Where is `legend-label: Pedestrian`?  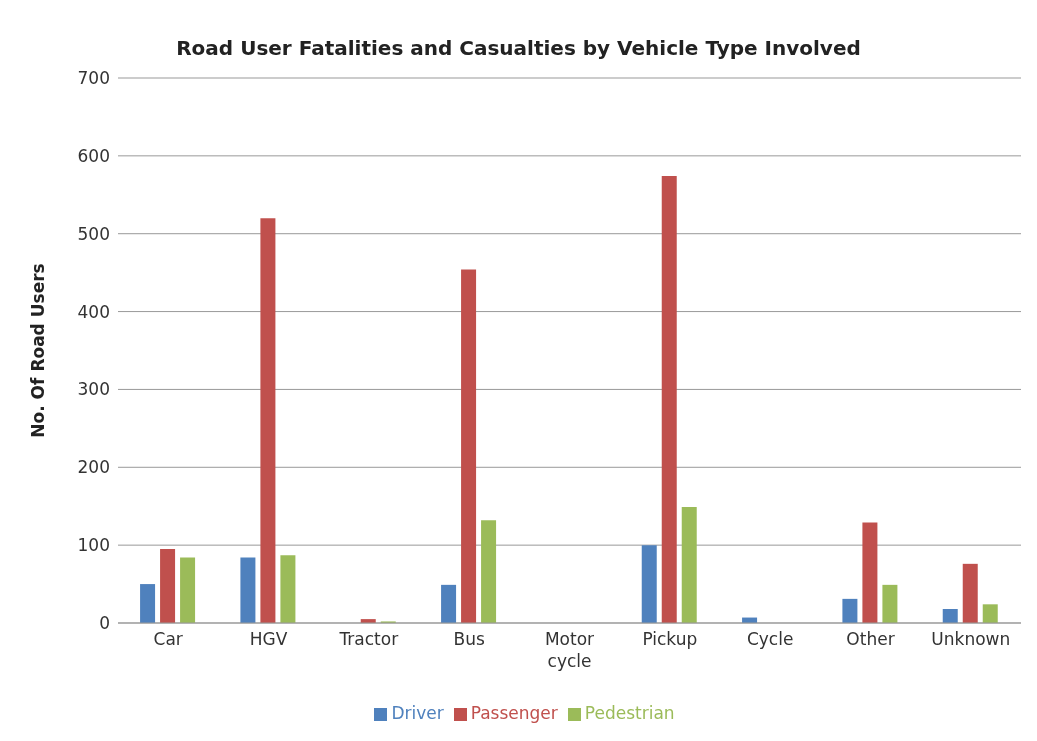
legend-label: Pedestrian is located at coordinates (629, 713).